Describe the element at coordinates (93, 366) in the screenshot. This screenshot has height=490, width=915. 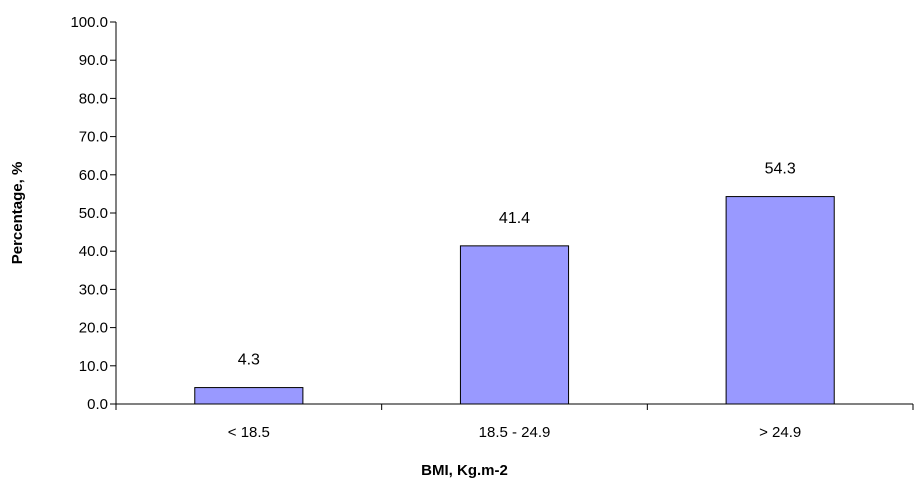
I see `y-tick-label: 10.0` at that location.